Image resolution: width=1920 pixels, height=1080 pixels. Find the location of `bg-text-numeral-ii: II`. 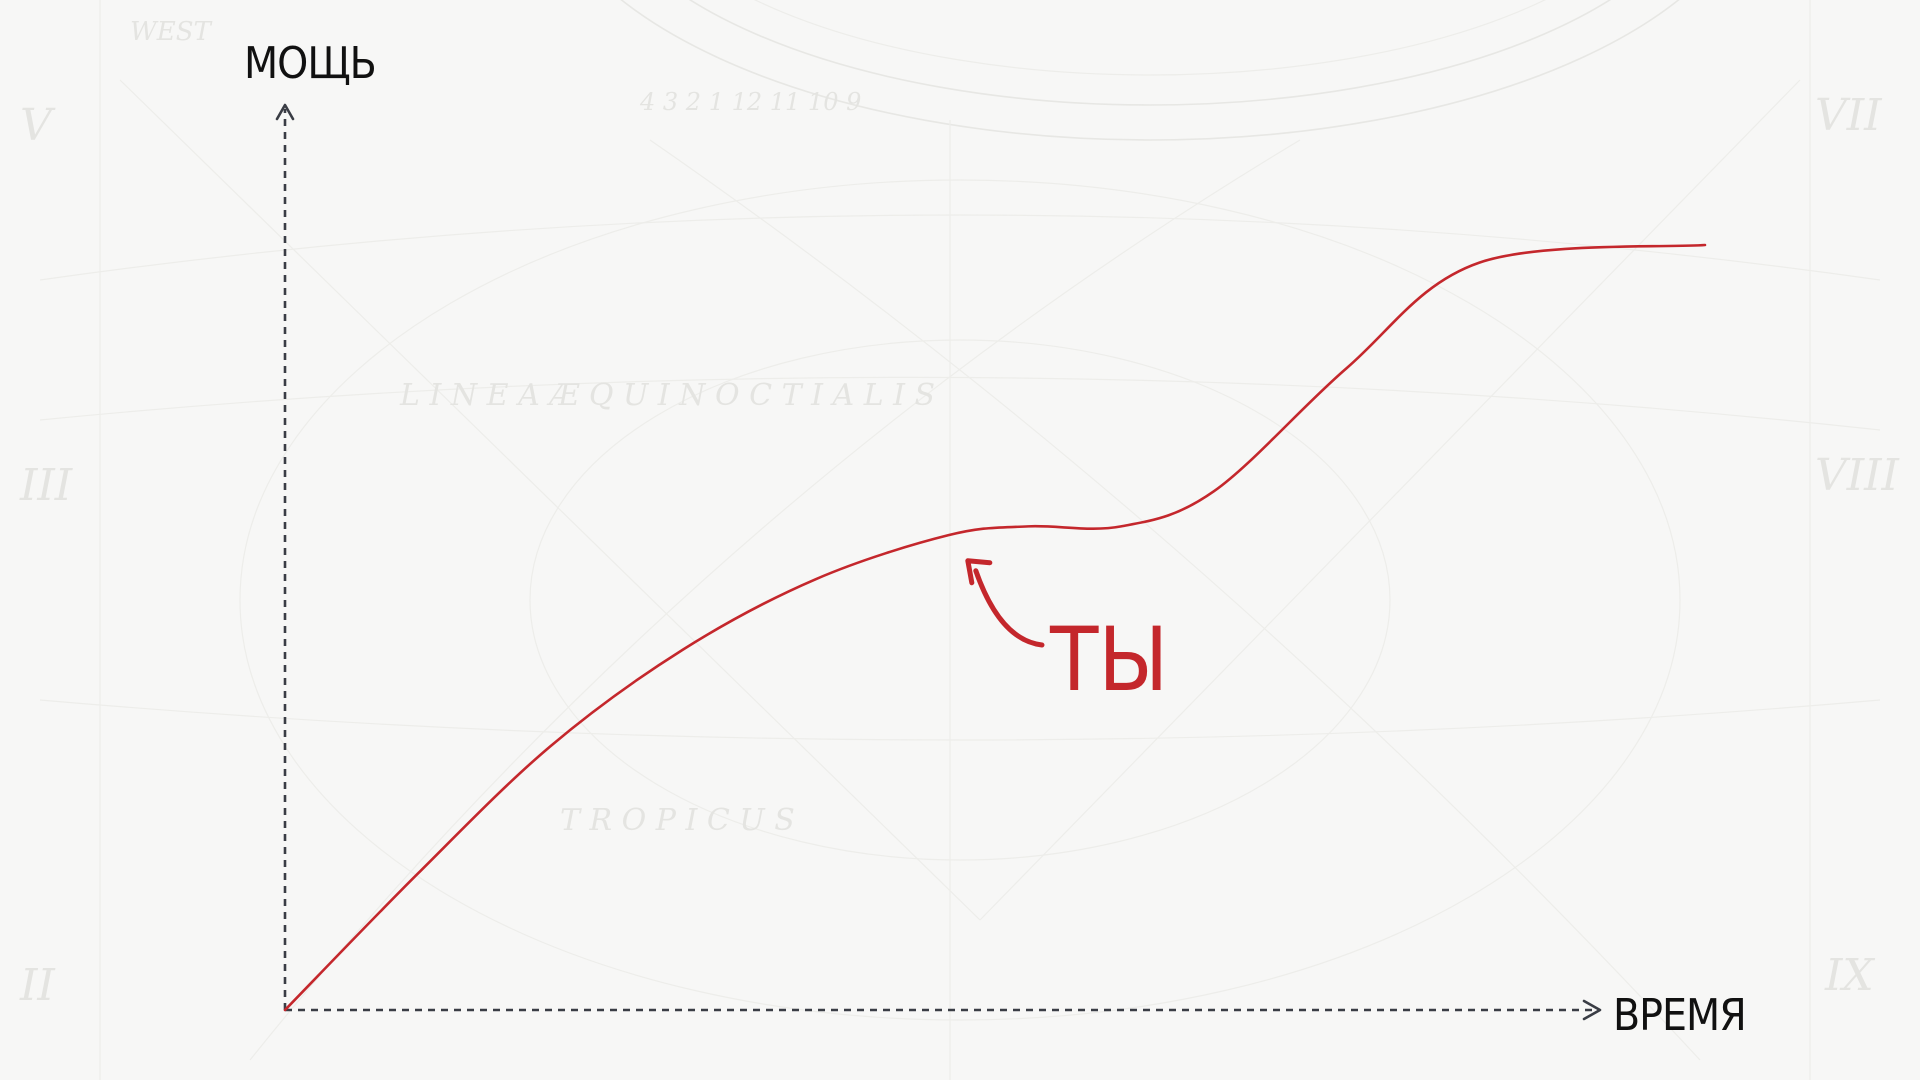

bg-text-numeral-ii: II is located at coordinates (37, 985).